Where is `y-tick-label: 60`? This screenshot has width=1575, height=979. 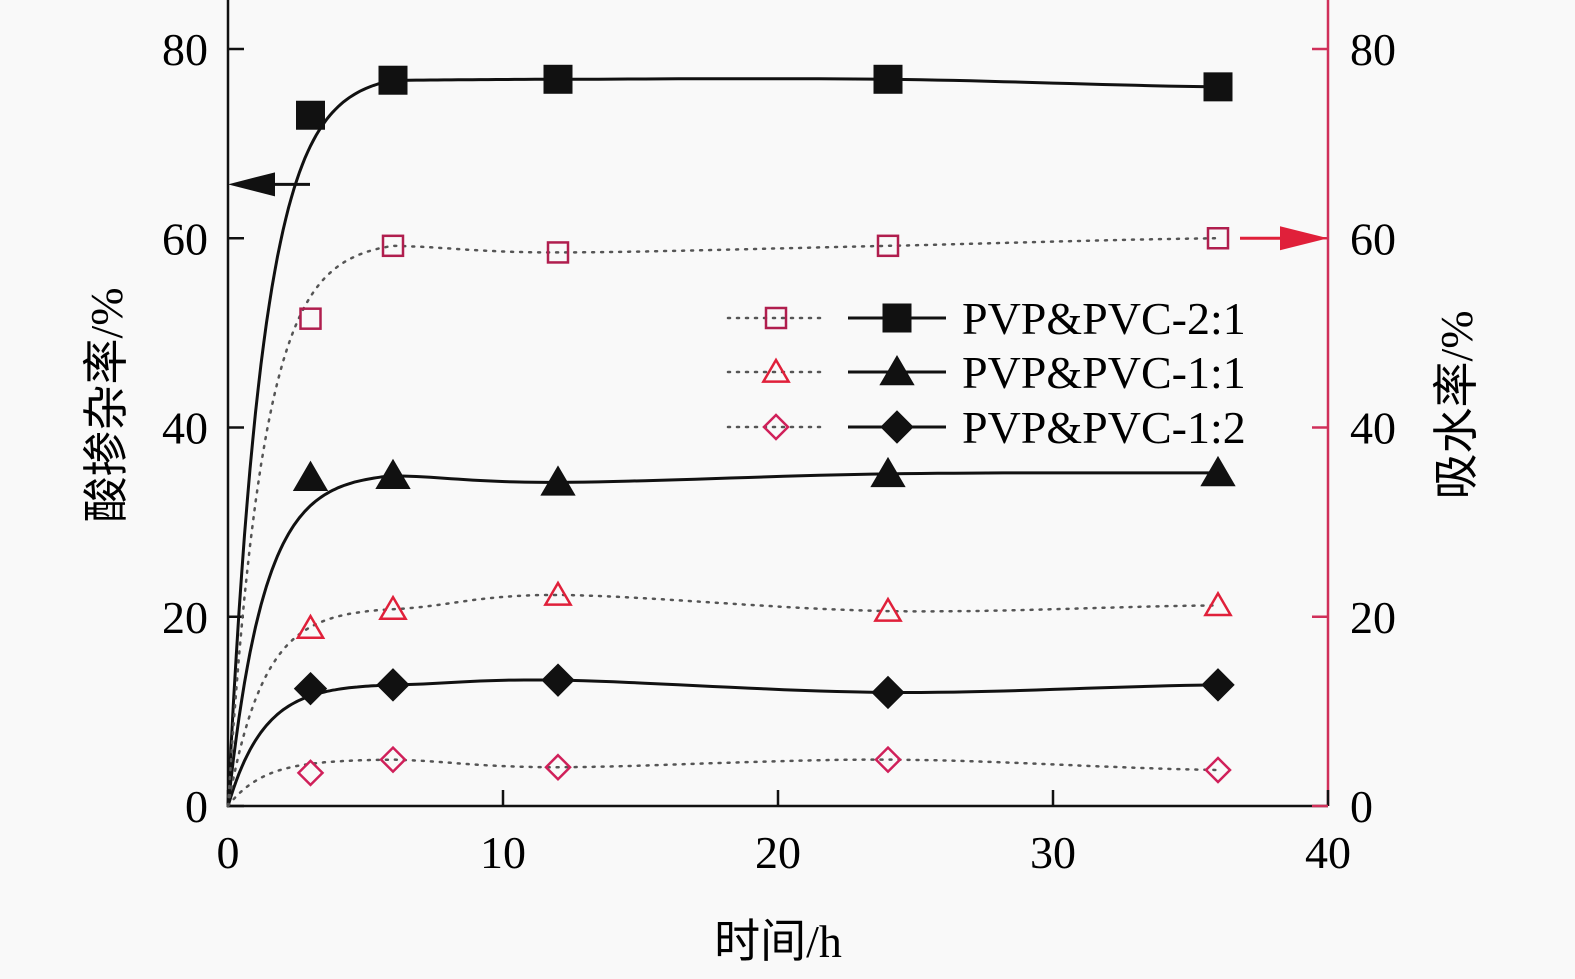
y-tick-label: 60 is located at coordinates (185, 238).